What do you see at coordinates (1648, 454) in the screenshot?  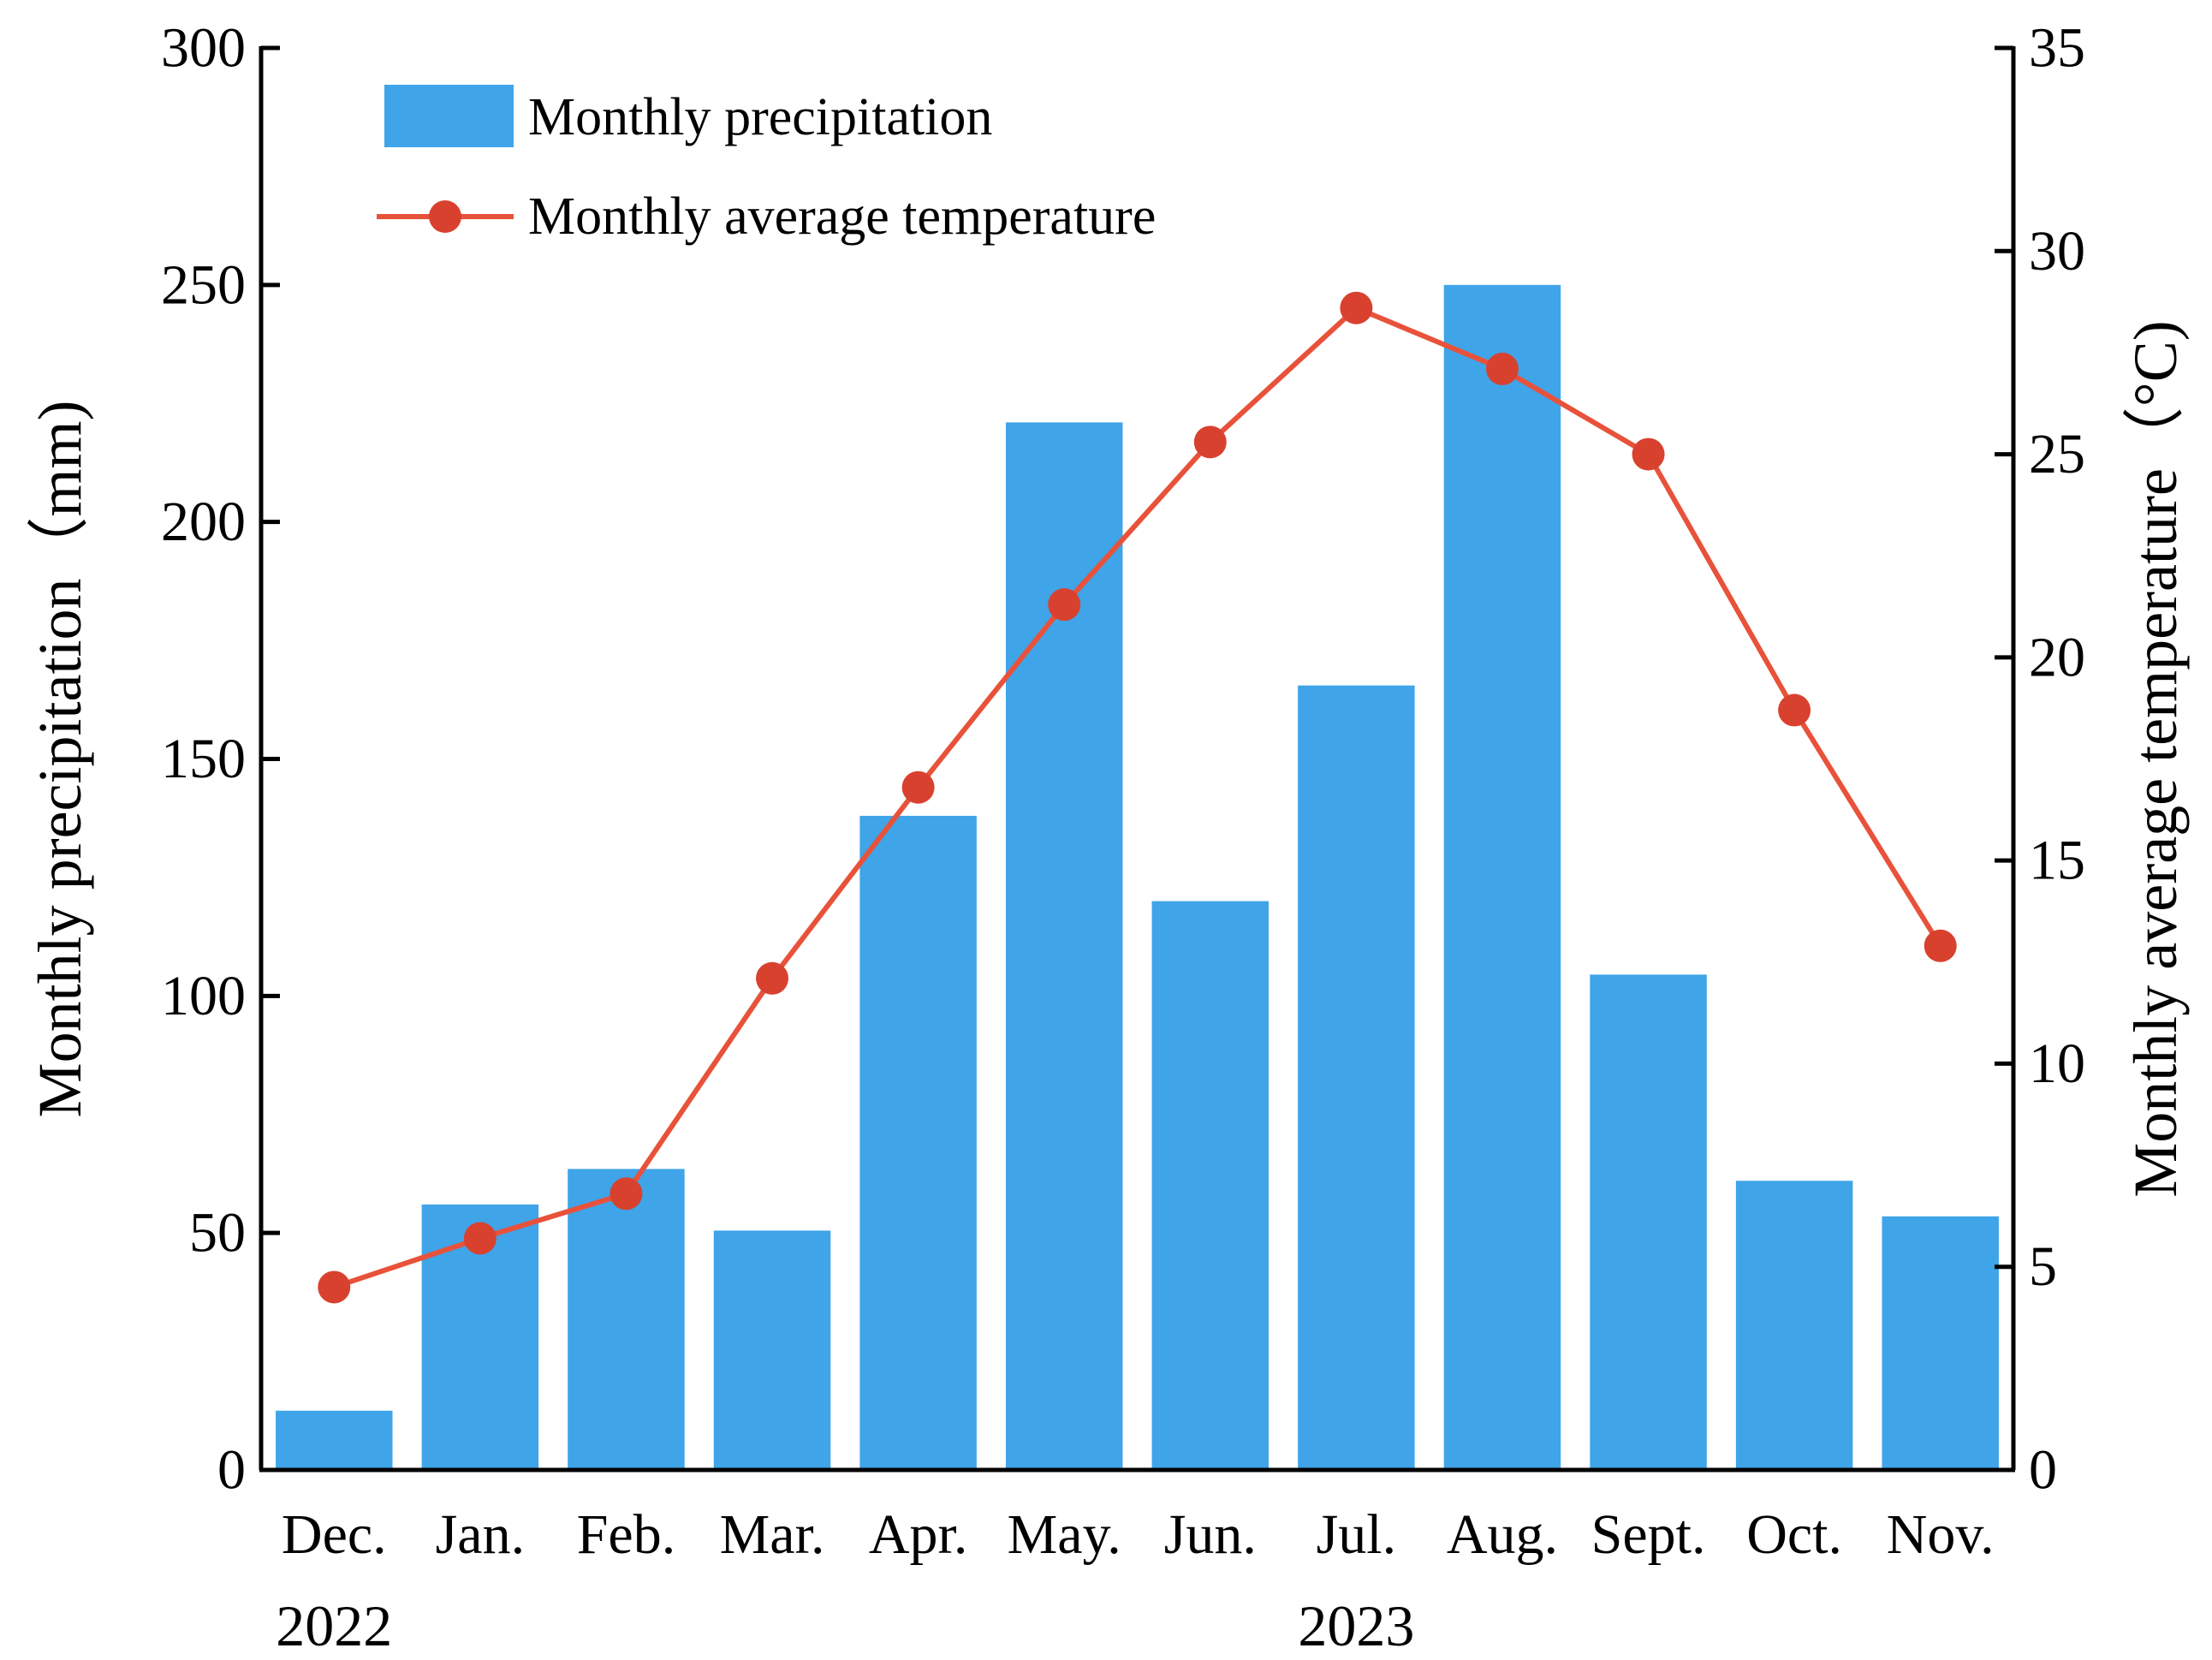 I see `temperature-point-sept` at bounding box center [1648, 454].